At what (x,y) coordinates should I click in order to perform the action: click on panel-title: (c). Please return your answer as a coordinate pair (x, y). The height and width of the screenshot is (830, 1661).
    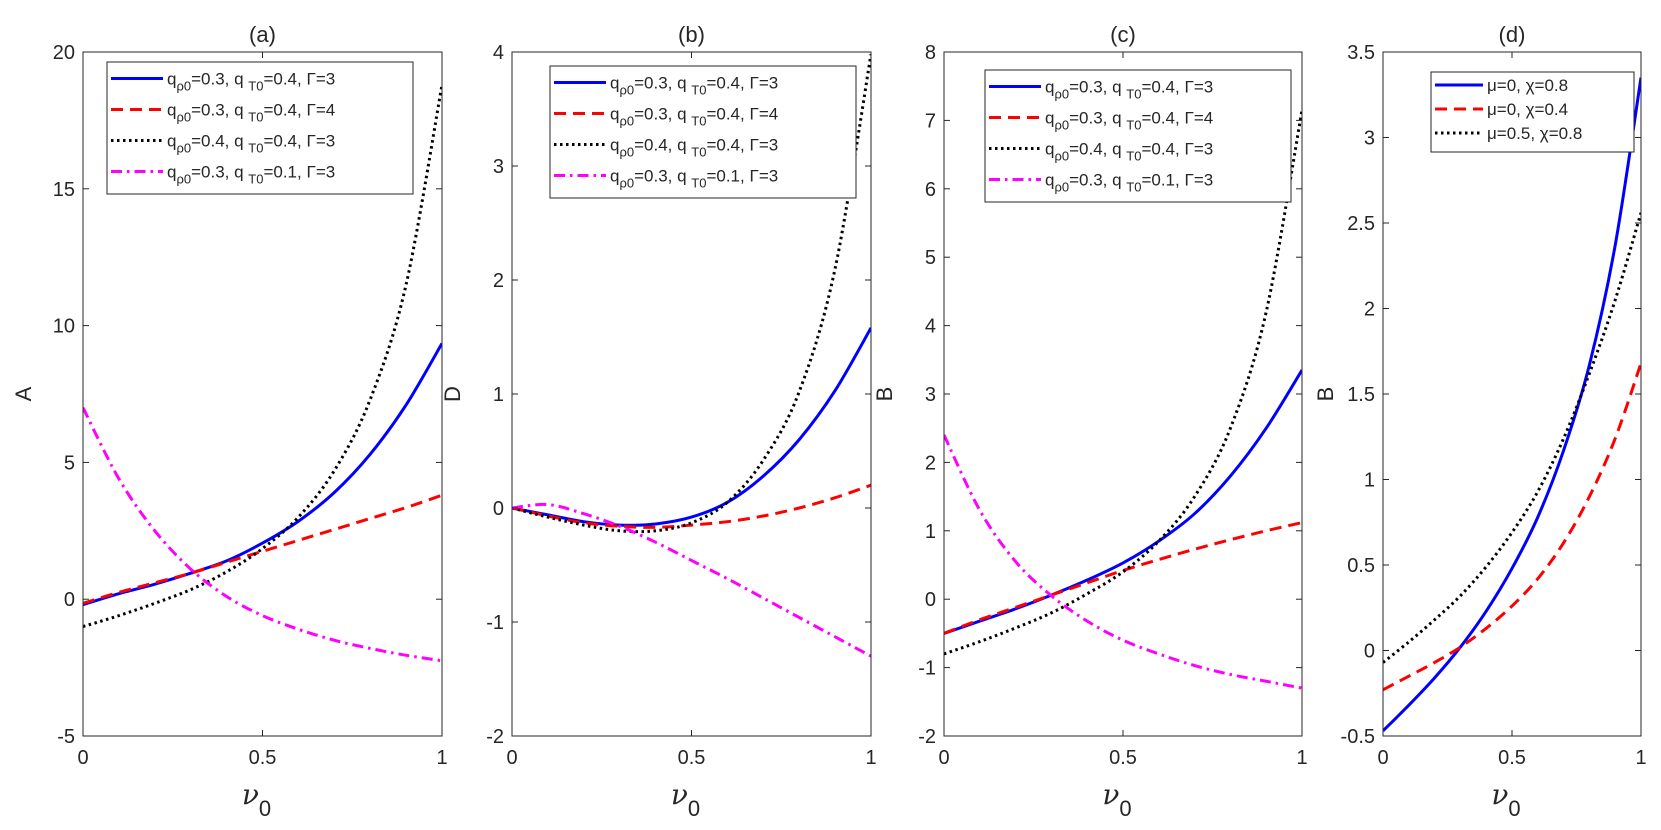
    Looking at the image, I should click on (1123, 34).